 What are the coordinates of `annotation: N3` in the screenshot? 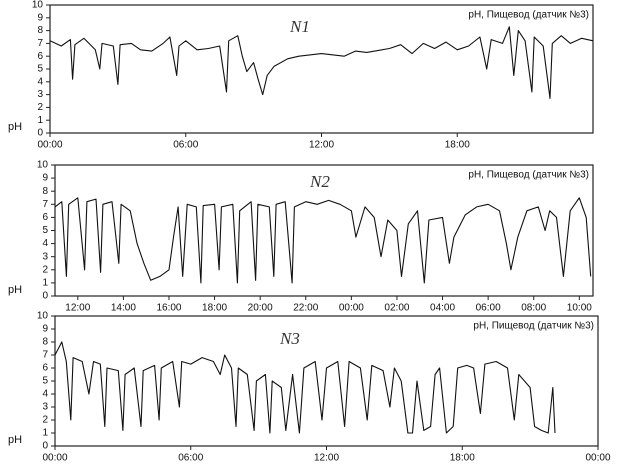 It's located at (289, 338).